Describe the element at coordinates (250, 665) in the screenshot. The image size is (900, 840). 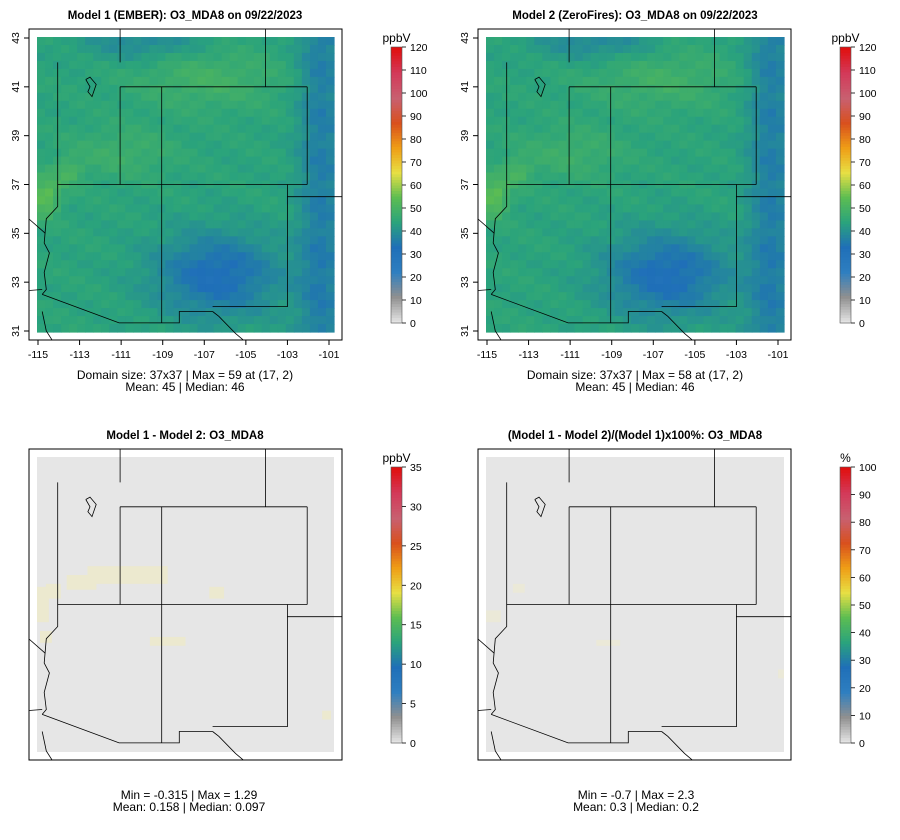
I see `state-boundary` at that location.